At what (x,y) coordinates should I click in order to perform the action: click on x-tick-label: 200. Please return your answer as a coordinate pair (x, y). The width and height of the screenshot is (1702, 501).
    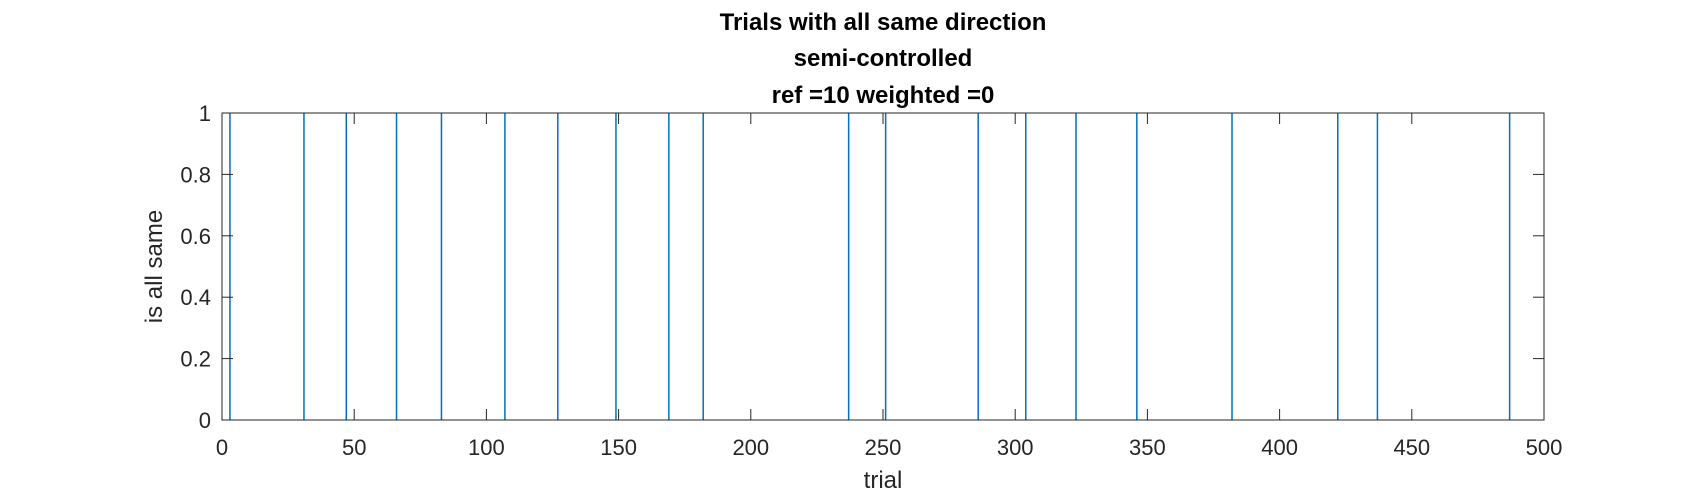
    Looking at the image, I should click on (750, 447).